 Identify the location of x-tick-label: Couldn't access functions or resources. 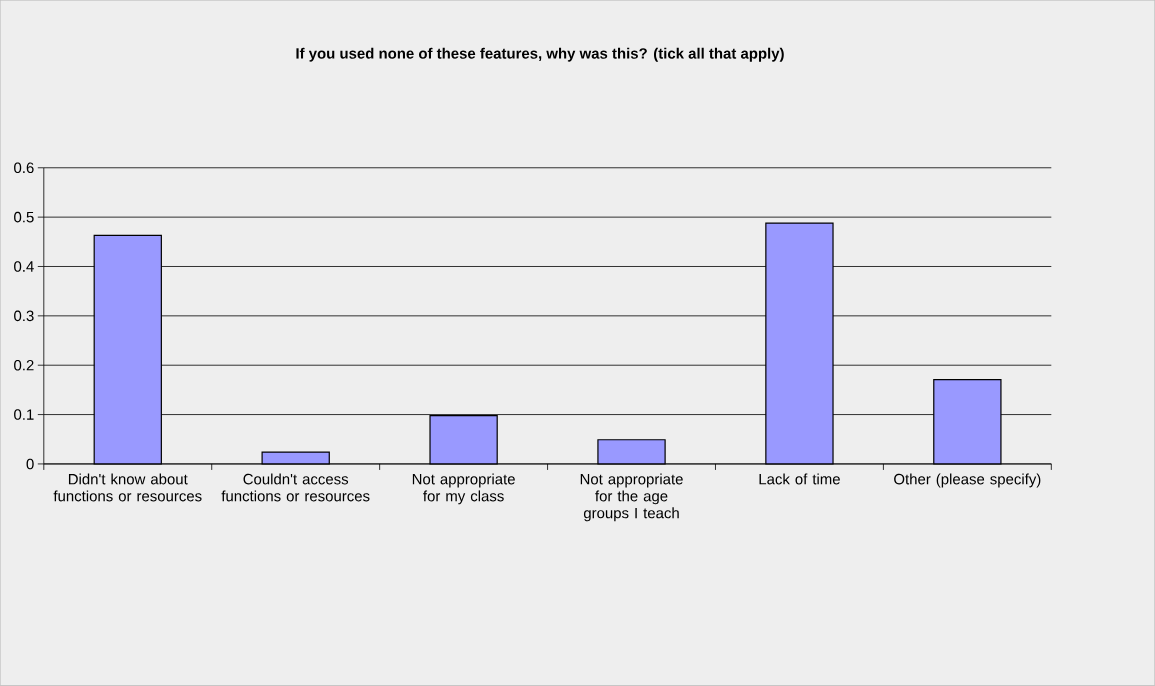
(295, 487).